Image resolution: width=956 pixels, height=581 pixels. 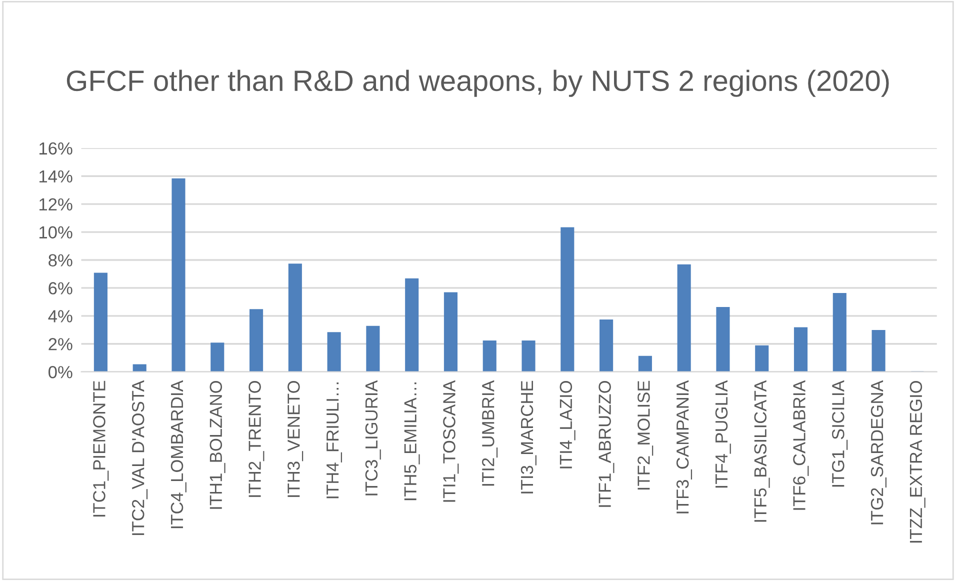 What do you see at coordinates (451, 441) in the screenshot?
I see `x-tick-label: ITI1_TOSCANA` at bounding box center [451, 441].